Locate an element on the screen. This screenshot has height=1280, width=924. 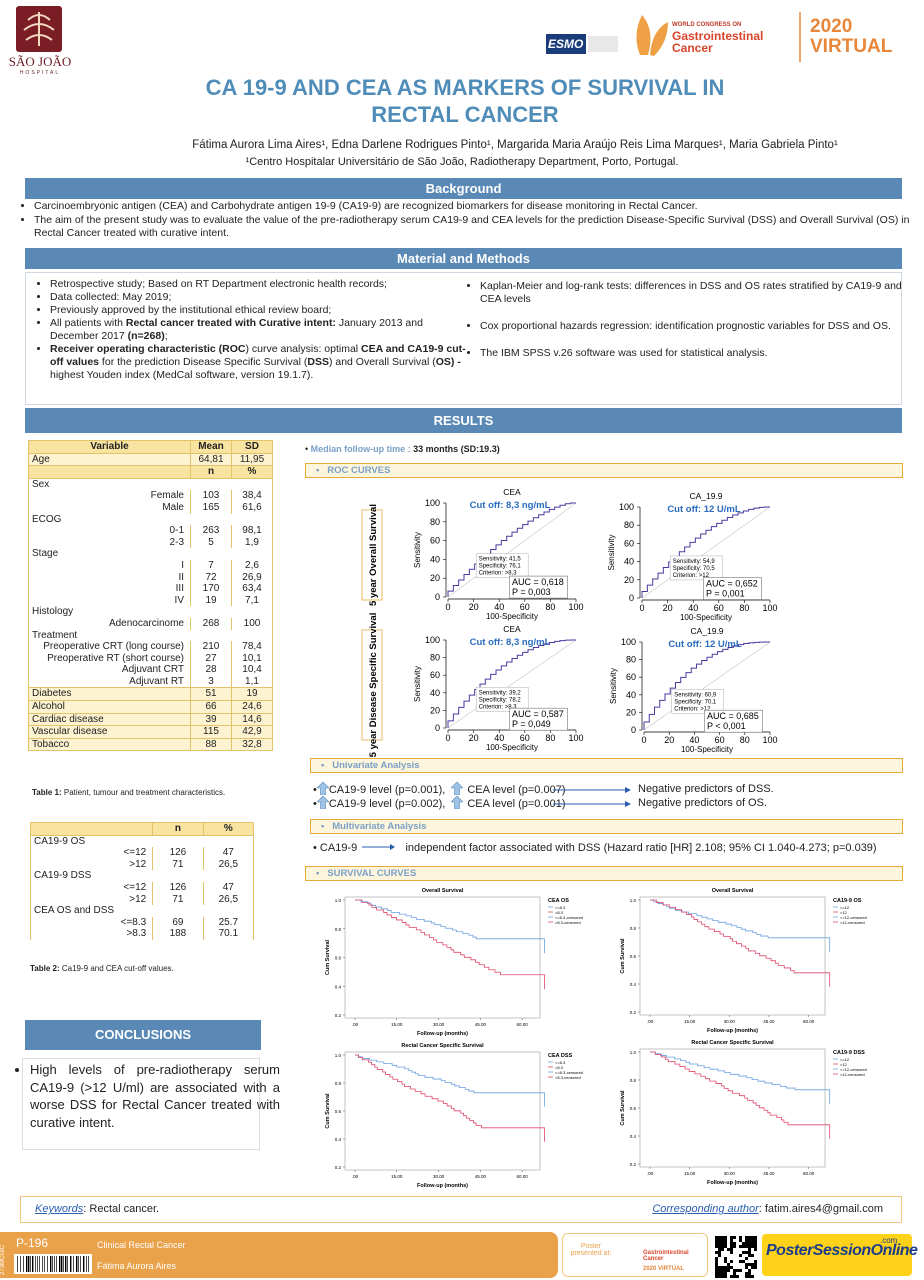
x-tick-label: 60.00 is located at coordinates (523, 1024).